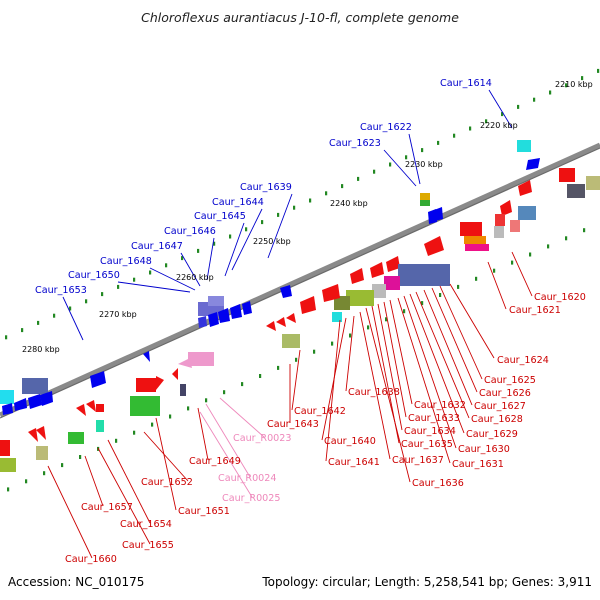  I want to click on gene-label: Caur_1653, so click(61, 290).